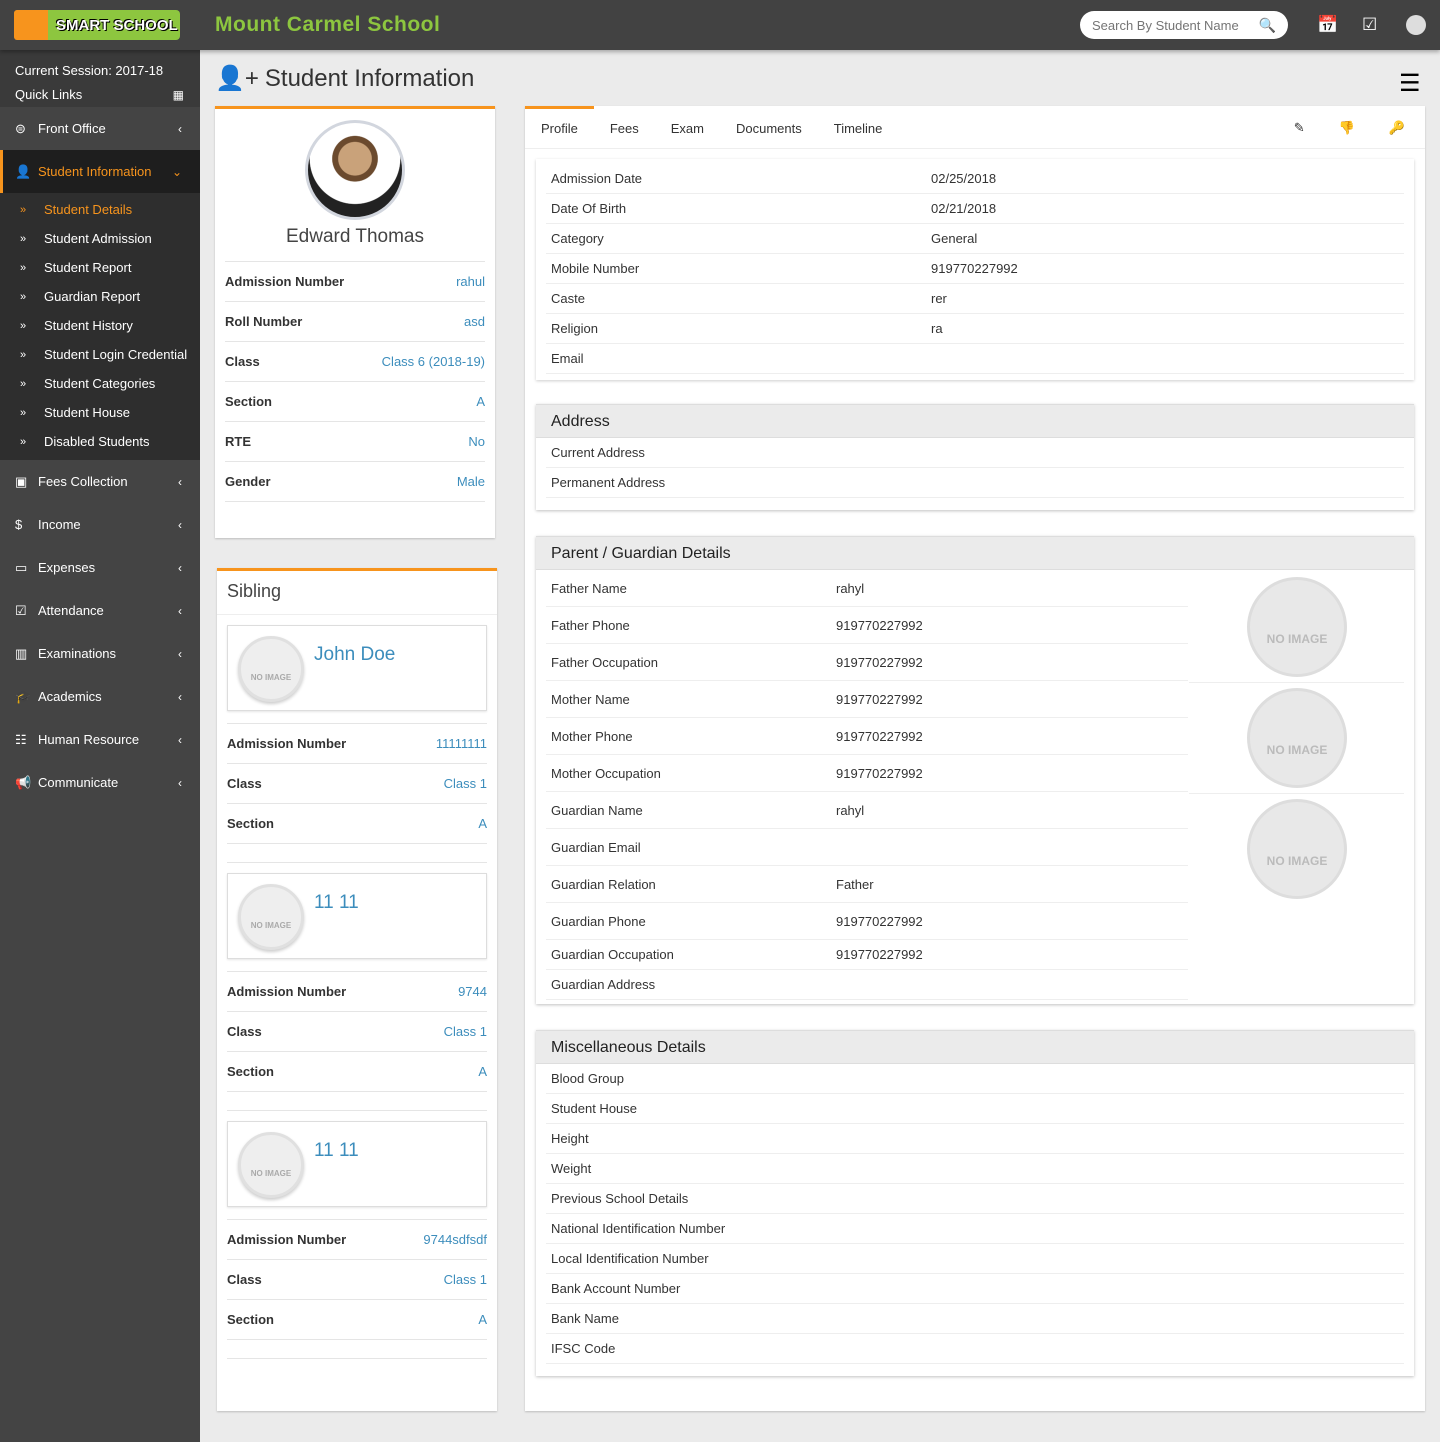 The image size is (1440, 1442). Describe the element at coordinates (100, 267) in the screenshot. I see `submenu-item: » Student Report` at that location.